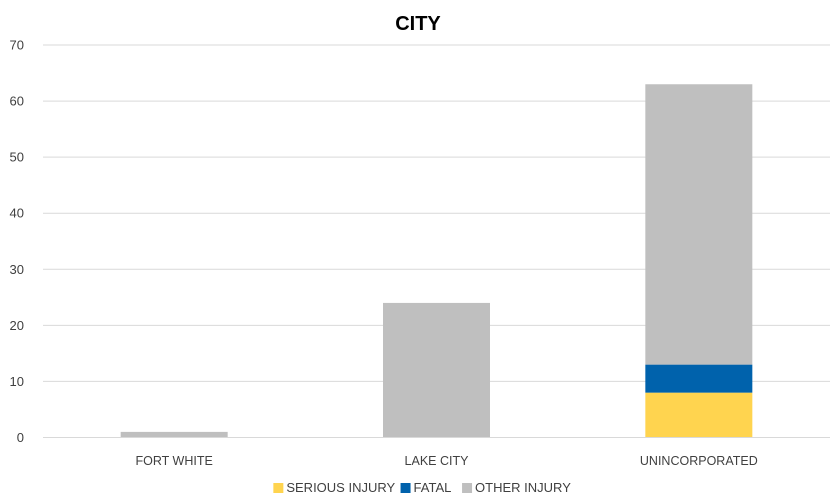  Describe the element at coordinates (523, 487) in the screenshot. I see `legend-label-other-injury: OTHER INJURY` at that location.